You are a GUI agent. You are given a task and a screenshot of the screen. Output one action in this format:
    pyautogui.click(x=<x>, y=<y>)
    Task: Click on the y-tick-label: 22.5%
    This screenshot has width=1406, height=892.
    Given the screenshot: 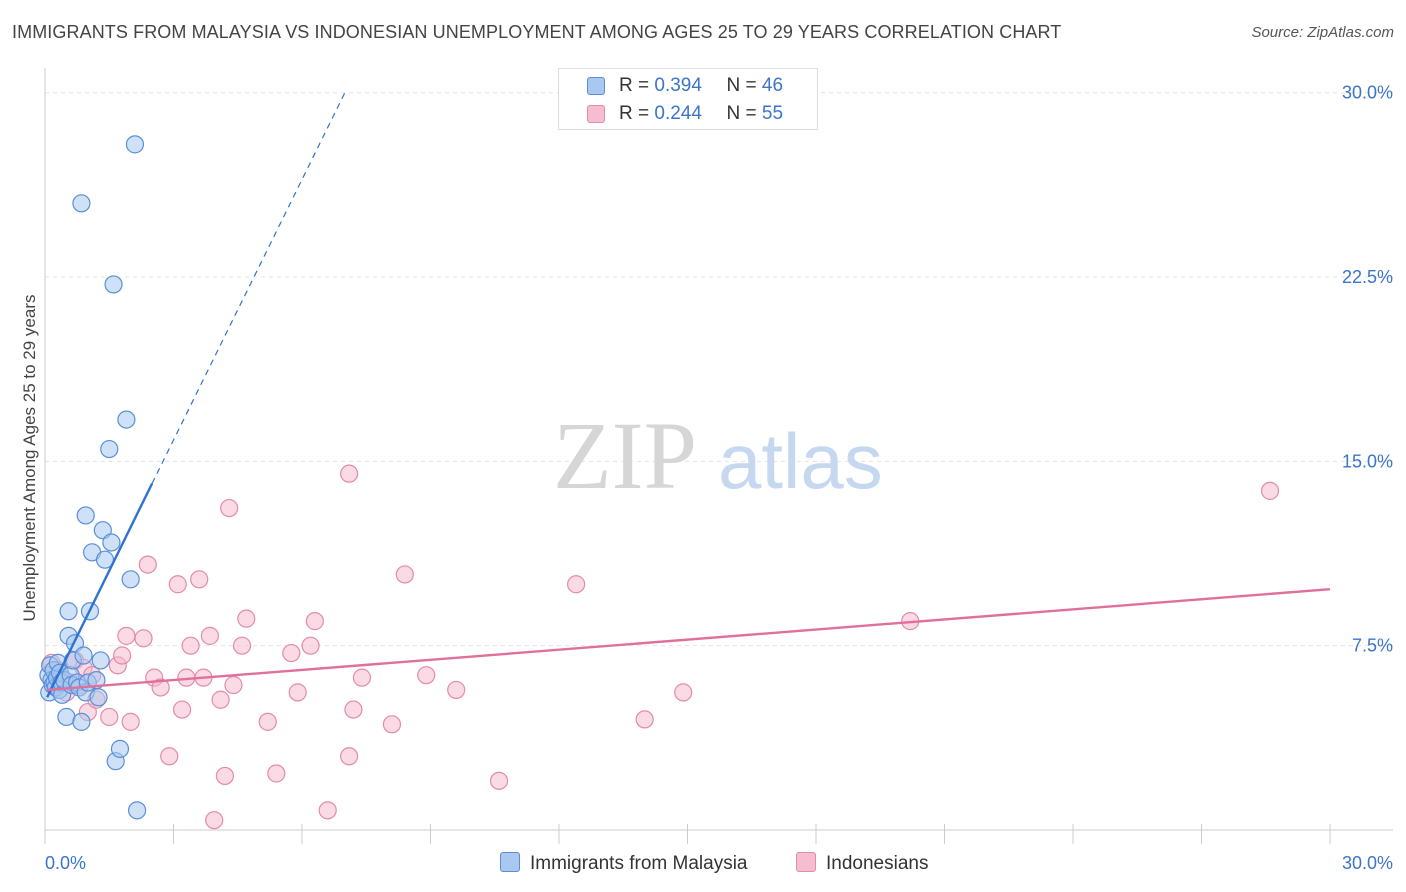 What is the action you would take?
    pyautogui.click(x=1367, y=277)
    